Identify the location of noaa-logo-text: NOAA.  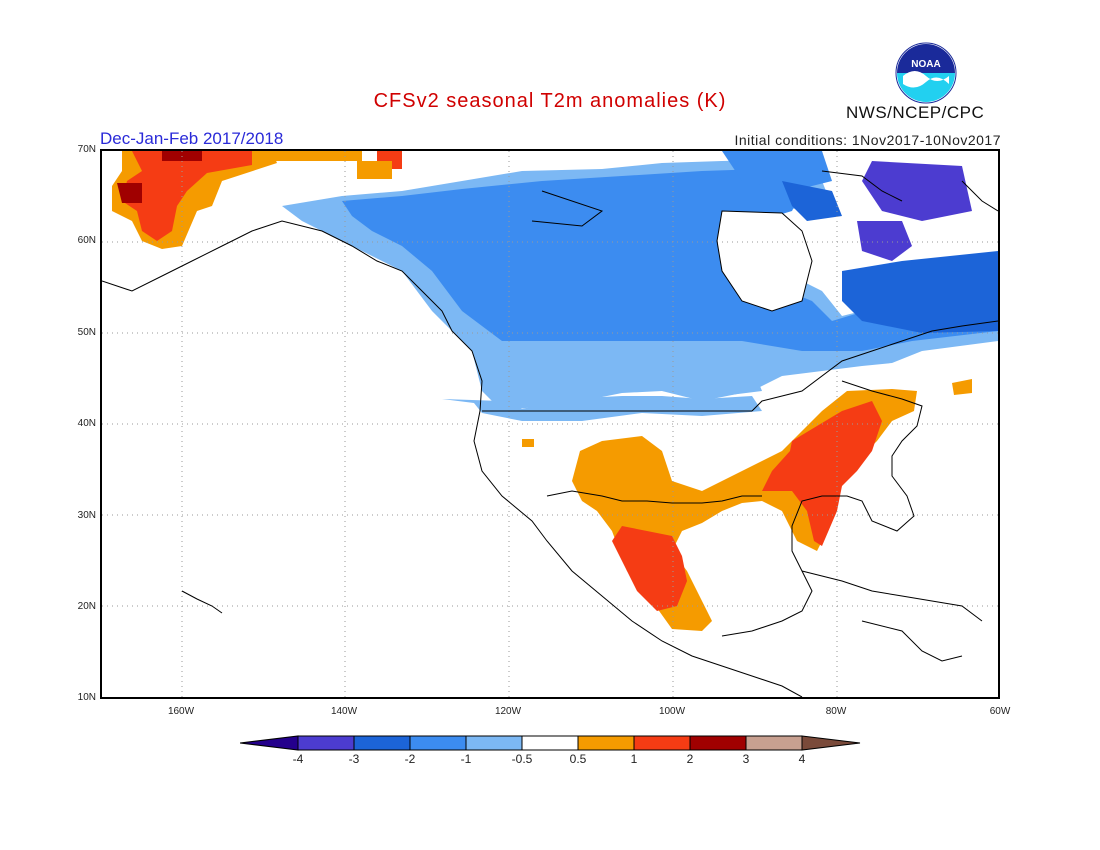
(925, 64).